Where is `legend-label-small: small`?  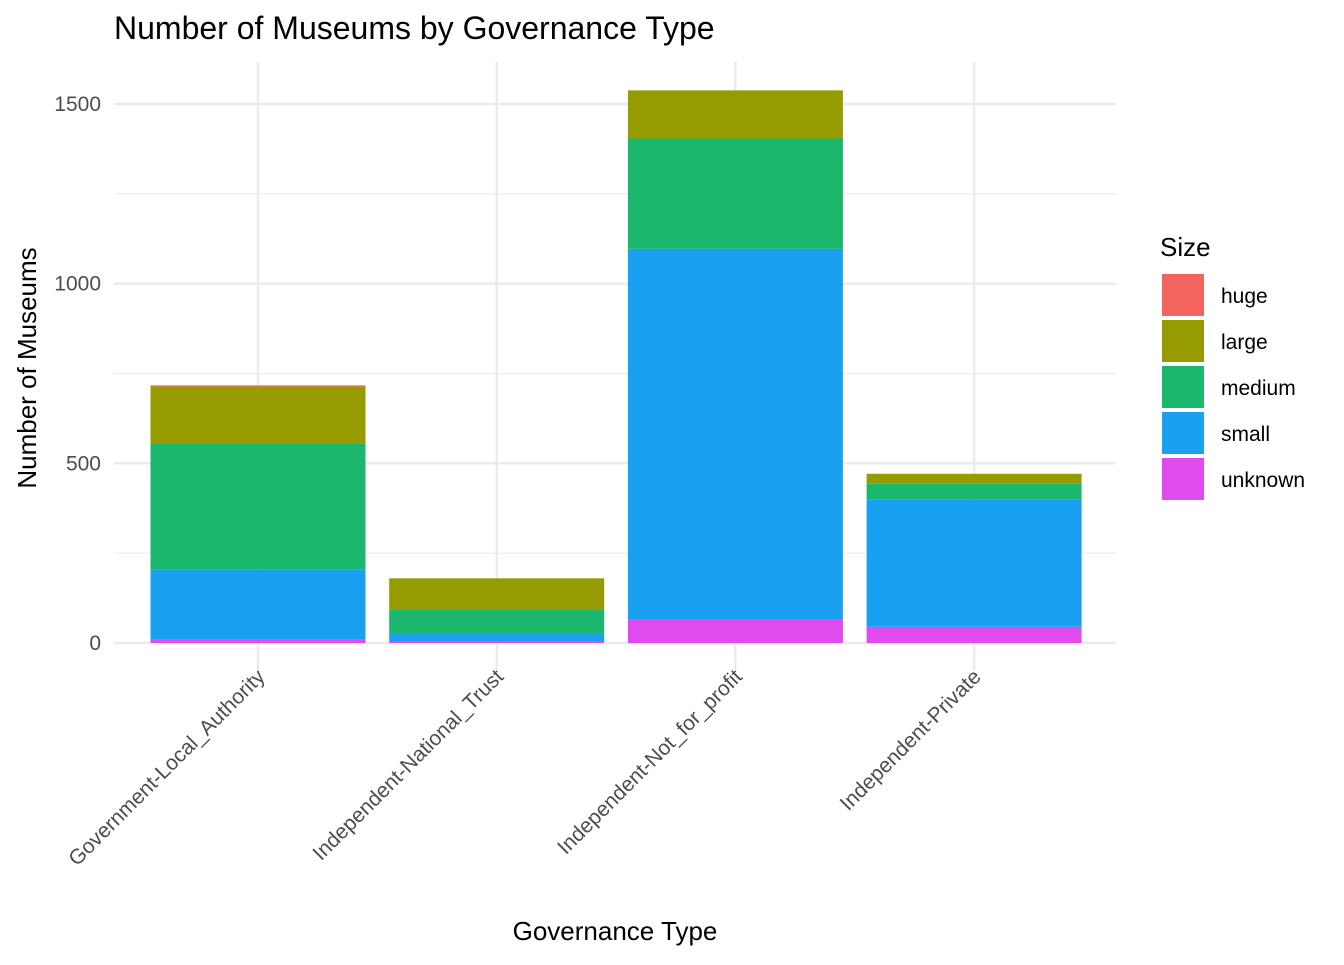 legend-label-small: small is located at coordinates (1245, 434).